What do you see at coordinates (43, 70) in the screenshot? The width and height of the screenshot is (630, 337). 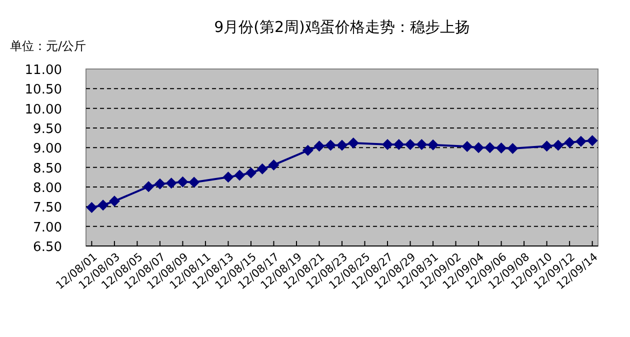 I see `y-tick-label: 11.00` at bounding box center [43, 70].